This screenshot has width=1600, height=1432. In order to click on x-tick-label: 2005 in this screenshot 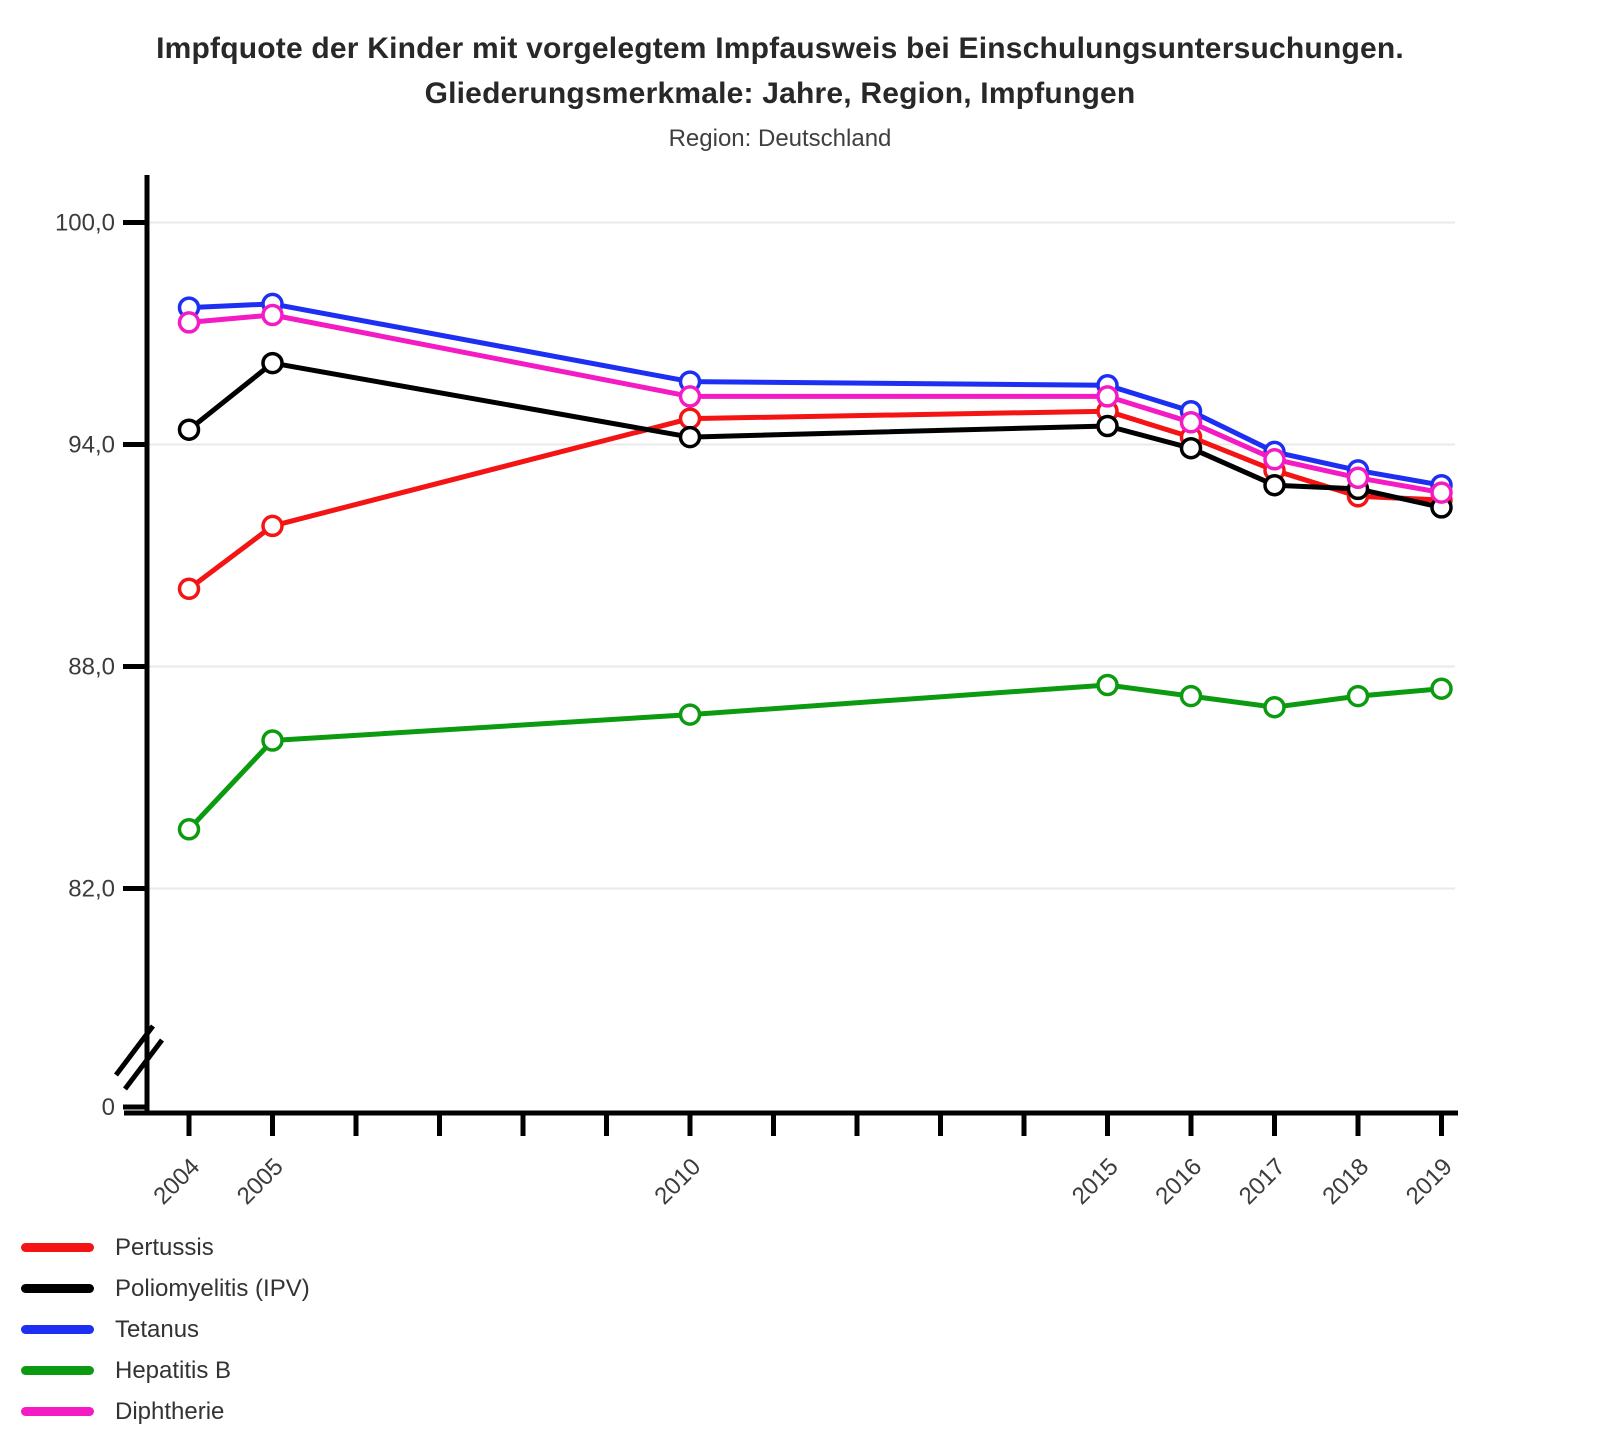, I will do `click(260, 1181)`.